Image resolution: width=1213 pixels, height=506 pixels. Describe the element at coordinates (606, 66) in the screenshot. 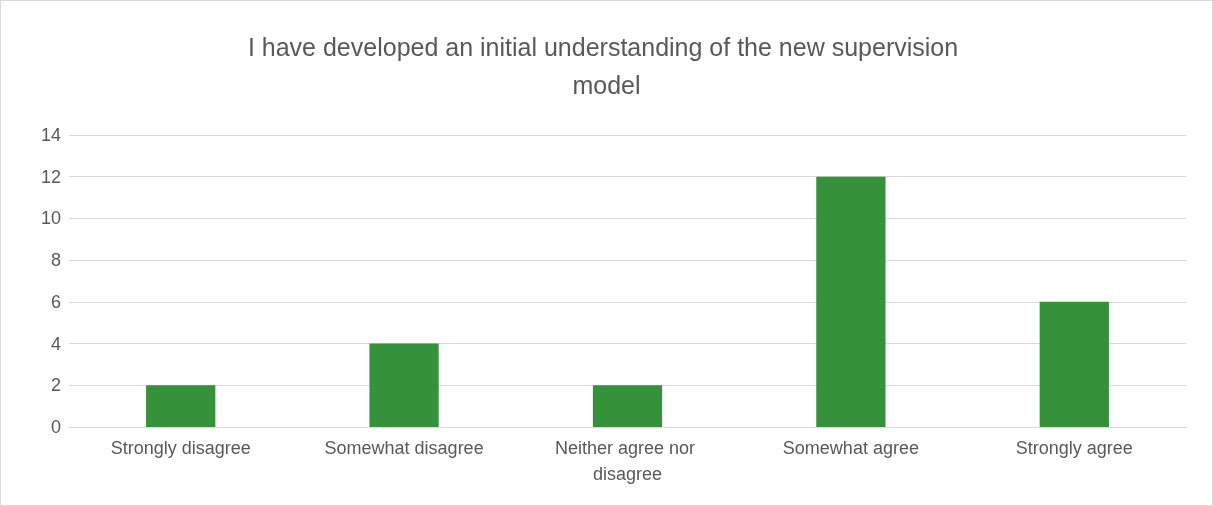

I see `chart-title: I have developed an initial understanding of the new supervision model` at that location.